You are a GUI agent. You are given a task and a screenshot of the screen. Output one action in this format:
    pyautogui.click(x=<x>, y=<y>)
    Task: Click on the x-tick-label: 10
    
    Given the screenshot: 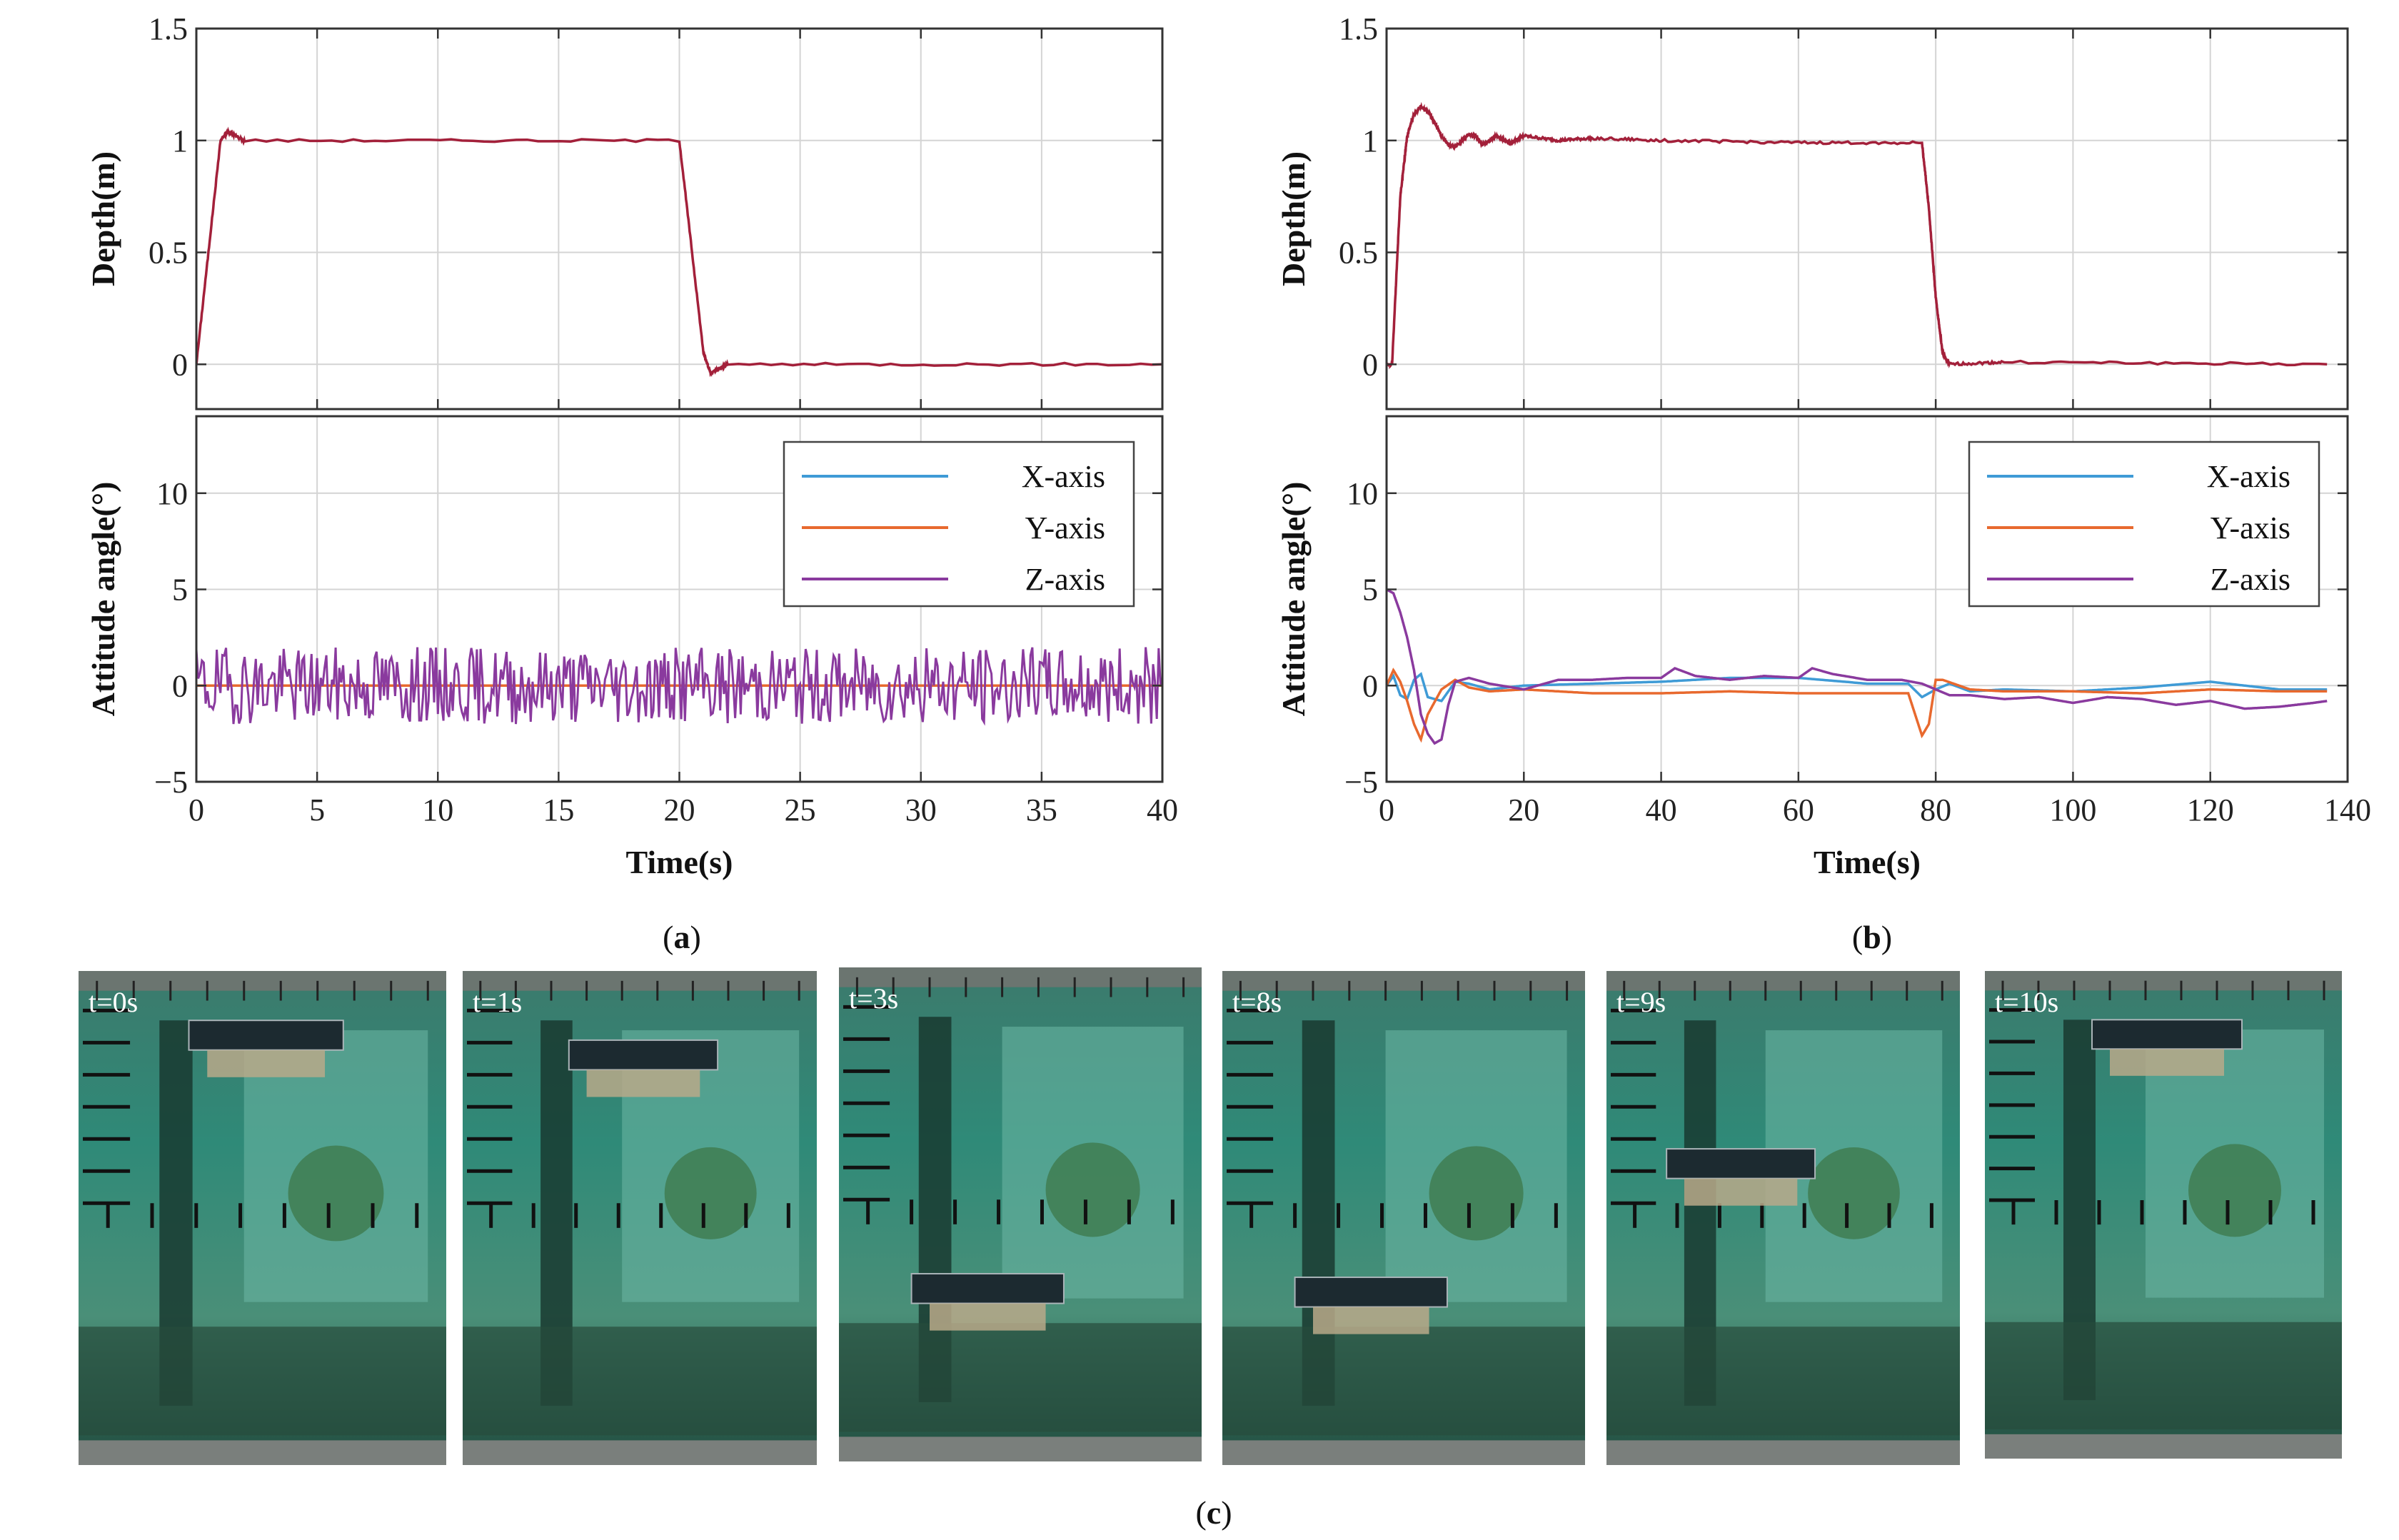 What is the action you would take?
    pyautogui.click(x=437, y=809)
    